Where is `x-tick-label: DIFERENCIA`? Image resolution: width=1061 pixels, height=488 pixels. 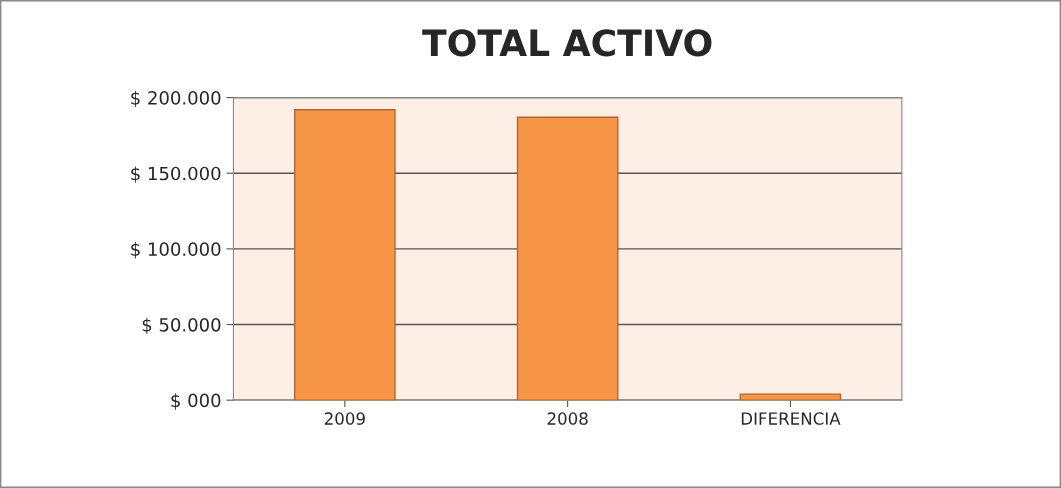 x-tick-label: DIFERENCIA is located at coordinates (791, 418).